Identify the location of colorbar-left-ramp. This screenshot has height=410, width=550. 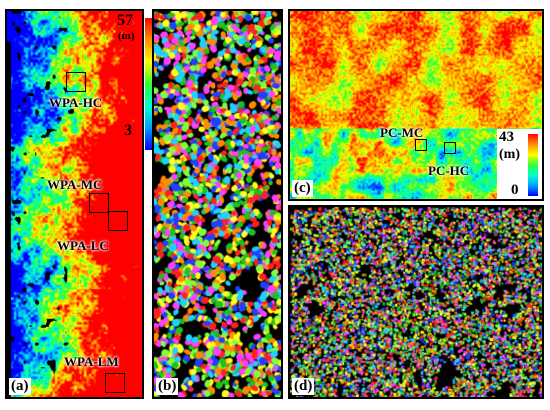
(148, 84).